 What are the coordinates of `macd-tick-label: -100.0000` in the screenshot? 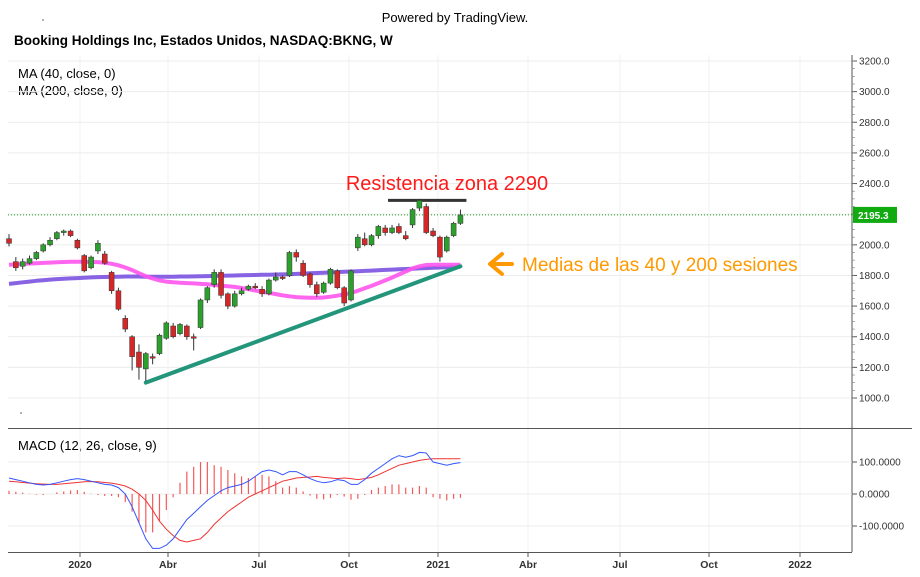 It's located at (881, 527).